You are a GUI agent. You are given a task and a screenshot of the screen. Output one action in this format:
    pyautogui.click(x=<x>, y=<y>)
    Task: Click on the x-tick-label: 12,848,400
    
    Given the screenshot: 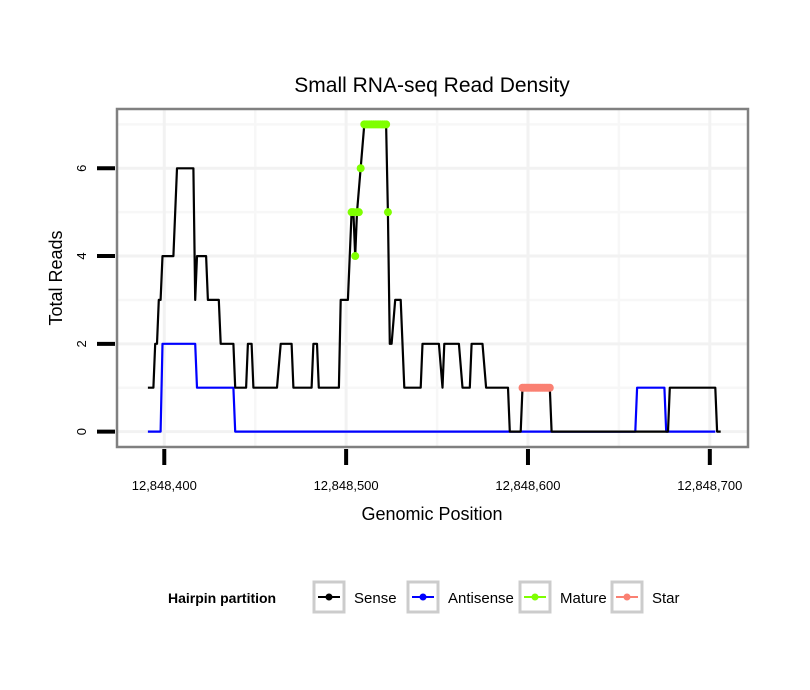 What is the action you would take?
    pyautogui.click(x=164, y=485)
    